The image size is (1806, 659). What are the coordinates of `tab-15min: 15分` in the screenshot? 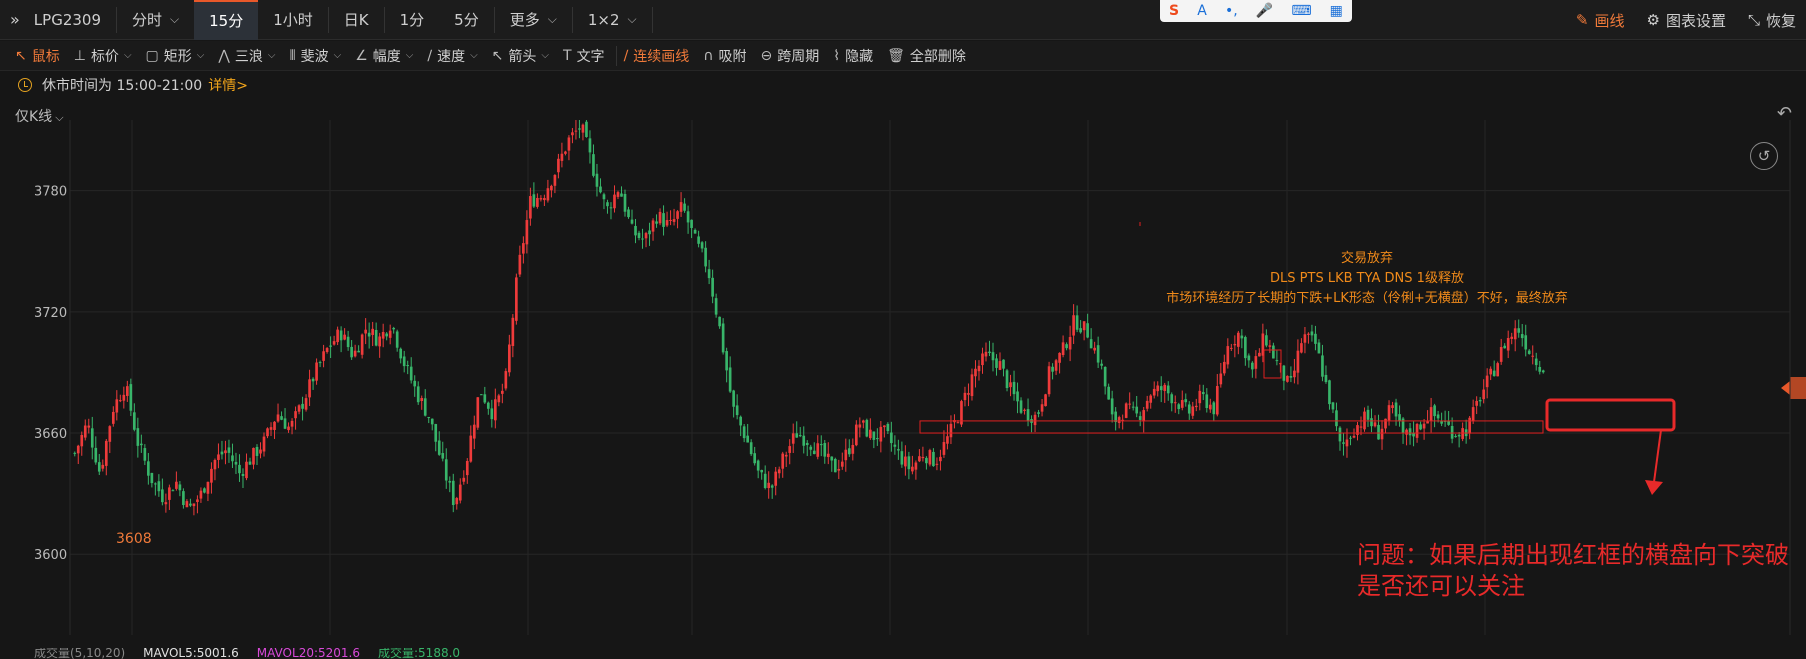 It's located at (226, 20).